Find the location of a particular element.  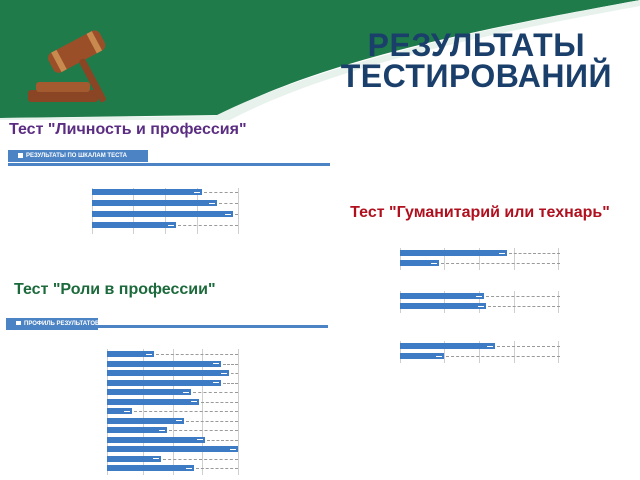

test3-panel-header: ПРОФИЛЬ РЕЗУЛЬТАТОВ is located at coordinates (52, 324).